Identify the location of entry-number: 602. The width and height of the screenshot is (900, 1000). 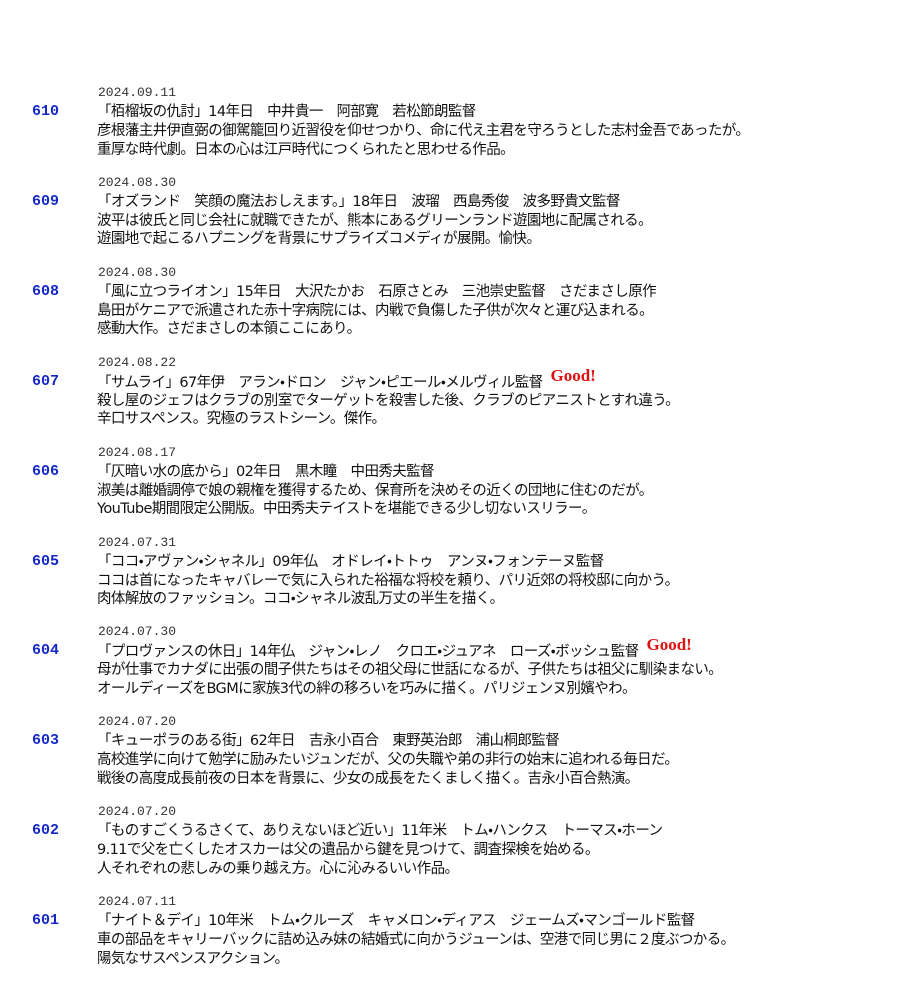
(46, 831).